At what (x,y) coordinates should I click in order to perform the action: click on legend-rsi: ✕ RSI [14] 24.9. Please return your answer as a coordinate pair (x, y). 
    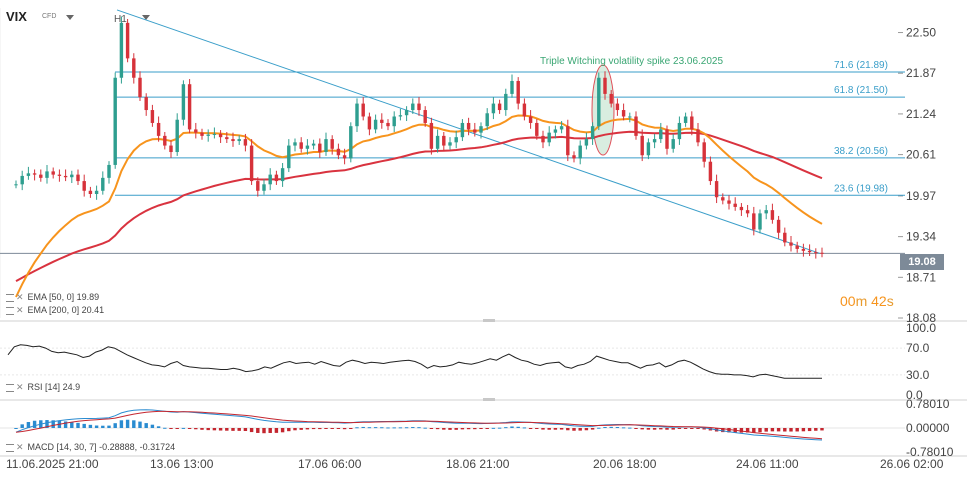
    Looking at the image, I should click on (43, 387).